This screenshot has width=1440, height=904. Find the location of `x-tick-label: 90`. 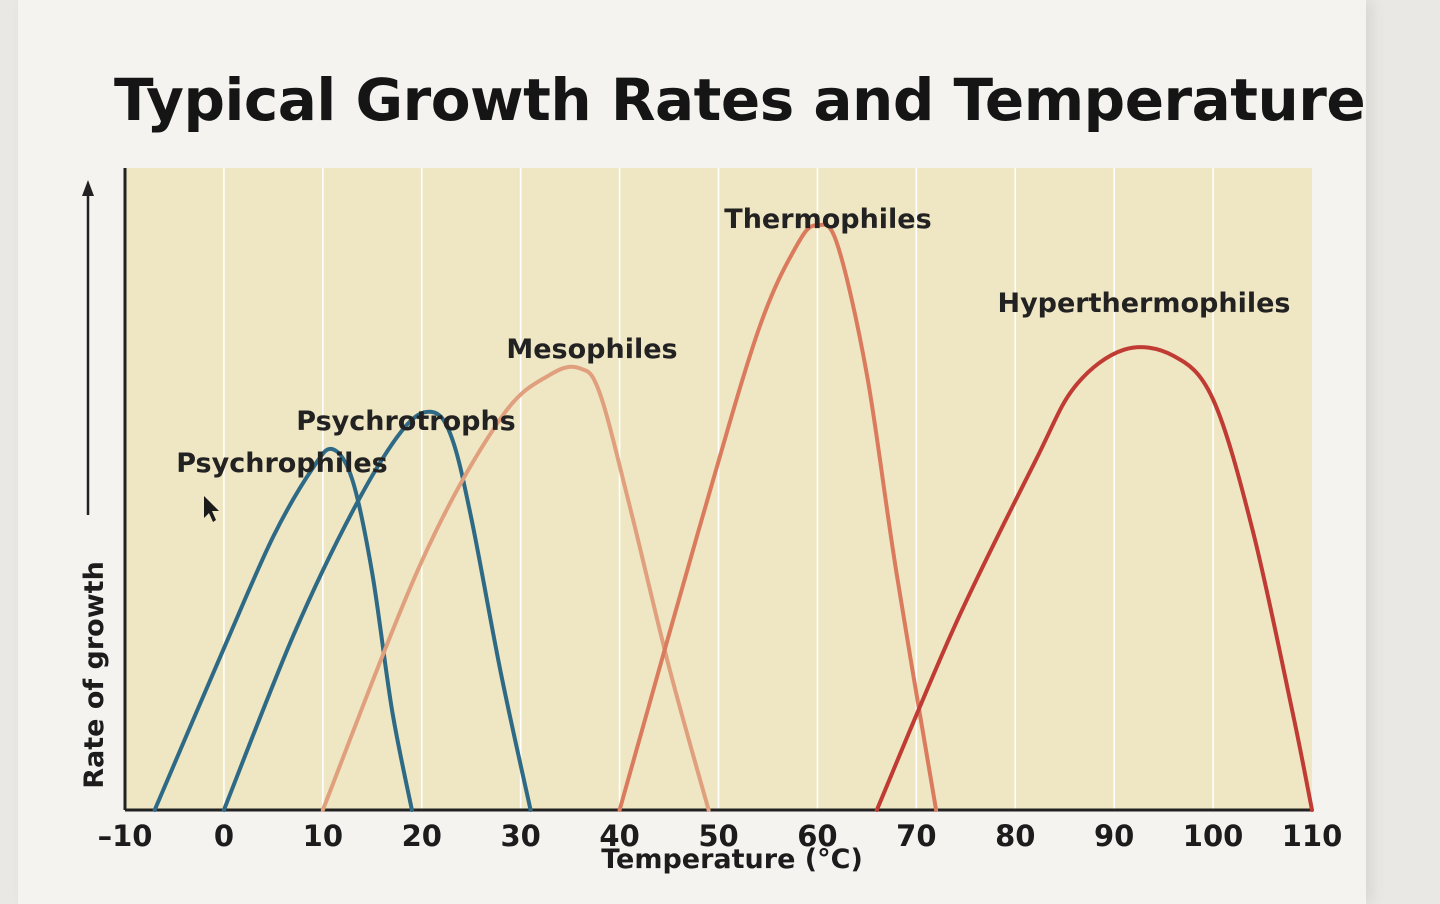

x-tick-label: 90 is located at coordinates (1114, 836).